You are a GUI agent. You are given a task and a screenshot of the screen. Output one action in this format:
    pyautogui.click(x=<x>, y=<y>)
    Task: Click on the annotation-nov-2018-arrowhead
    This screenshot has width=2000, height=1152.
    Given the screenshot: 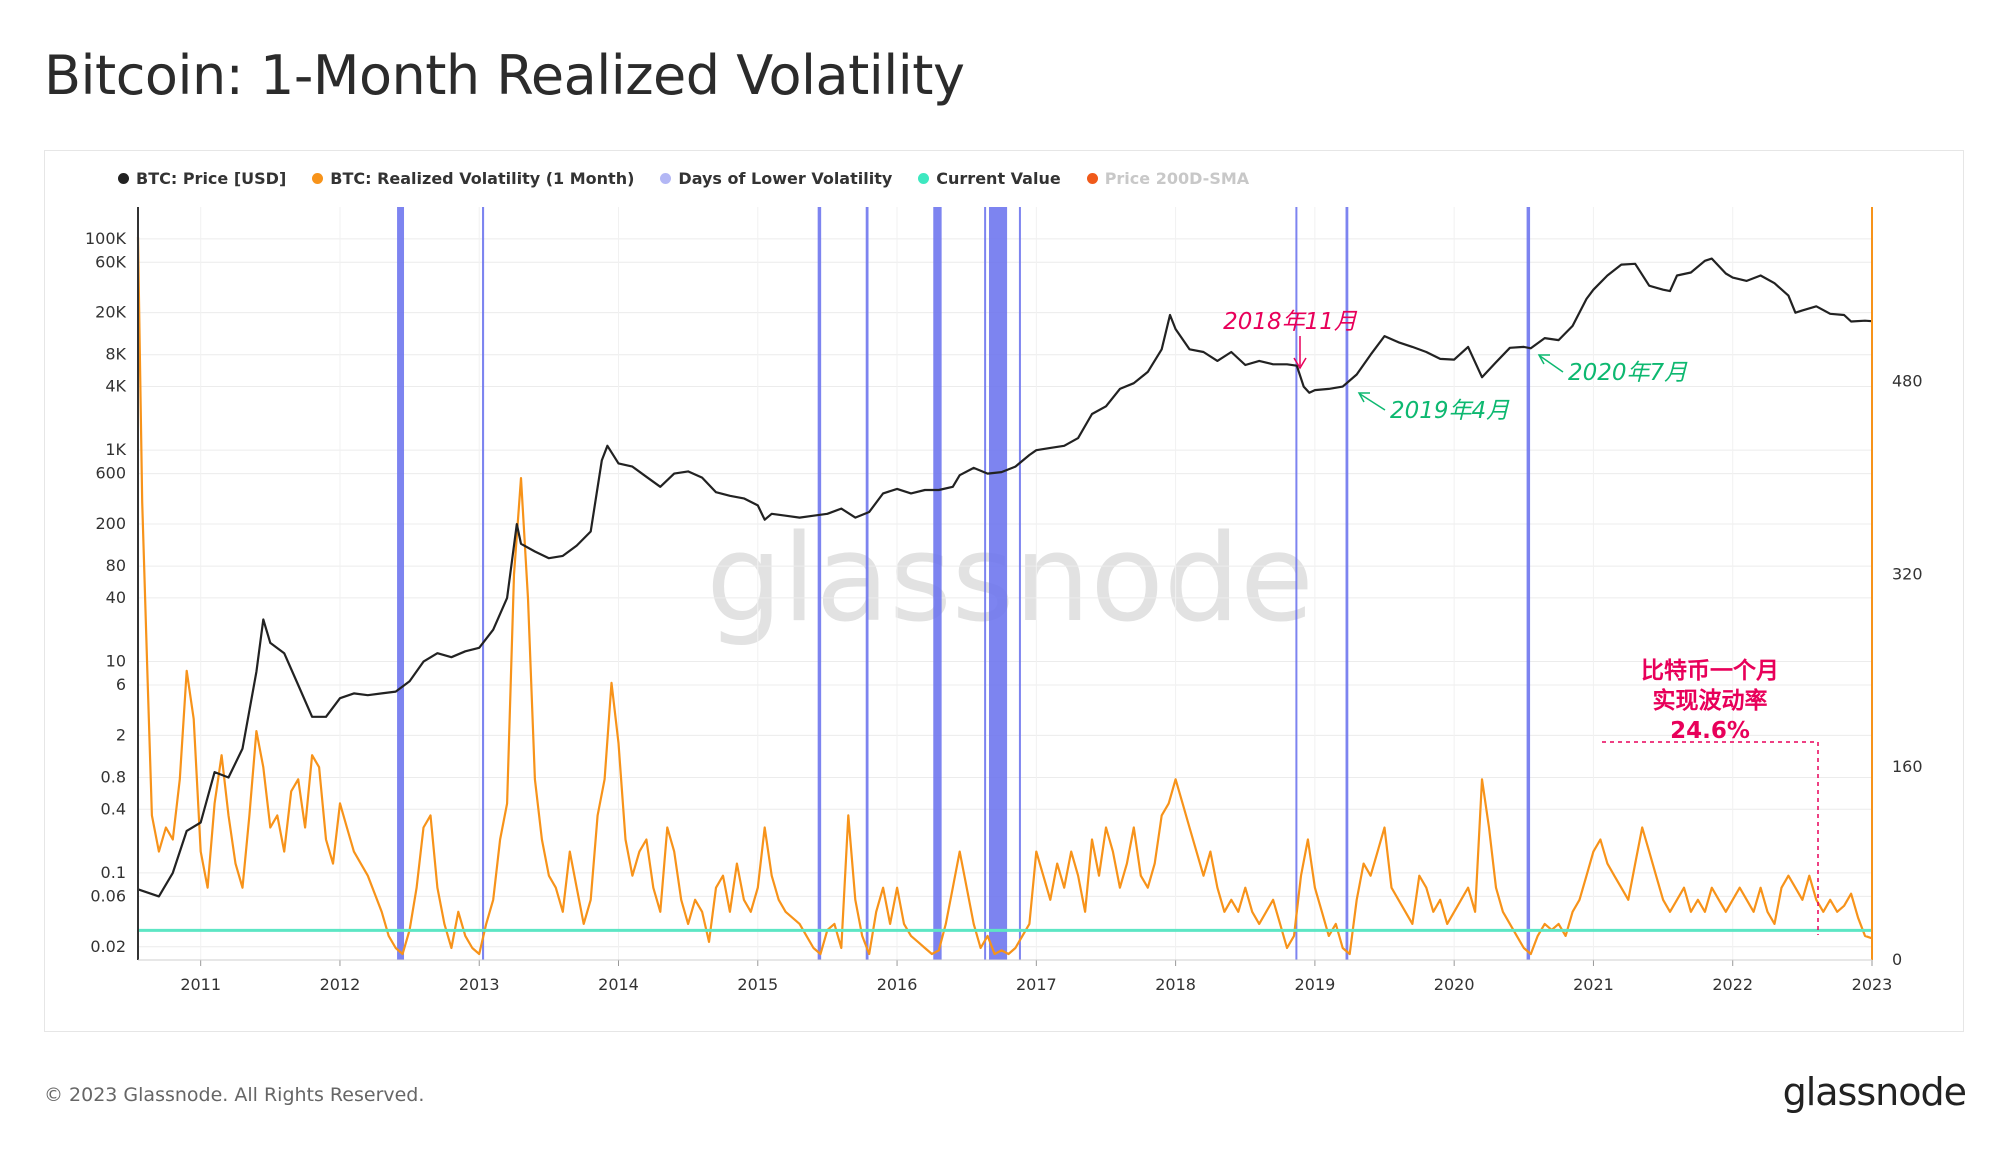 What is the action you would take?
    pyautogui.click(x=1300, y=363)
    